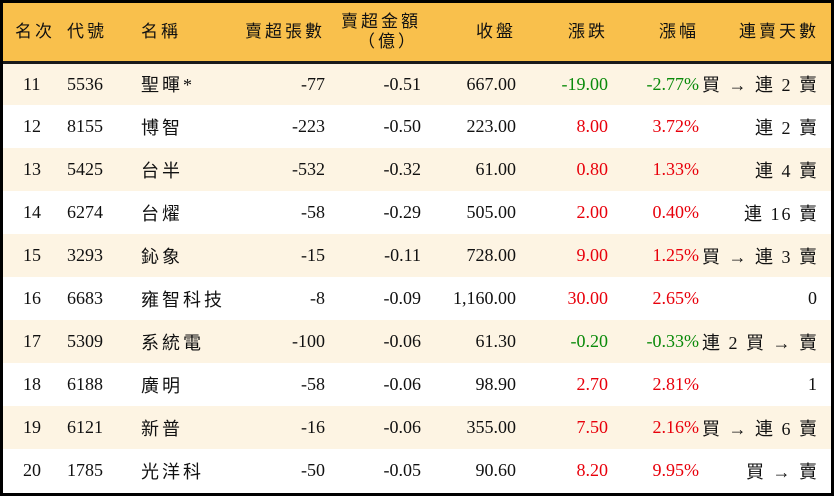 The width and height of the screenshot is (834, 496). I want to click on cell-name: 聖暉*, so click(168, 85).